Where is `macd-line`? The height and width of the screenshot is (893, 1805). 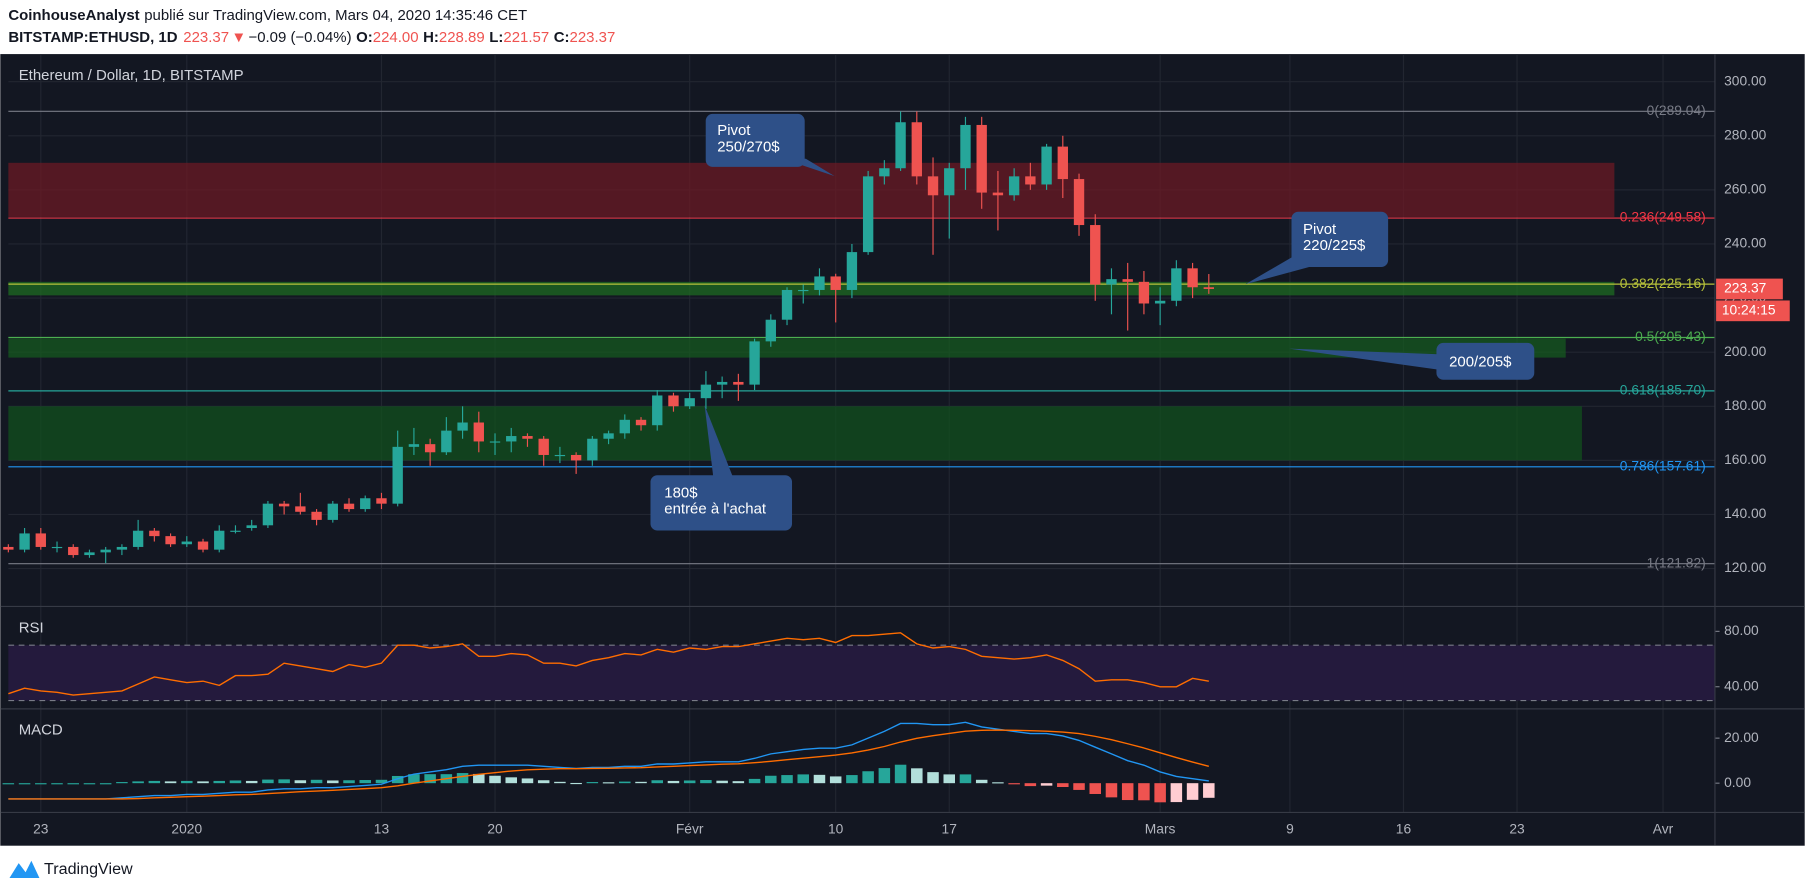
macd-line is located at coordinates (609, 764).